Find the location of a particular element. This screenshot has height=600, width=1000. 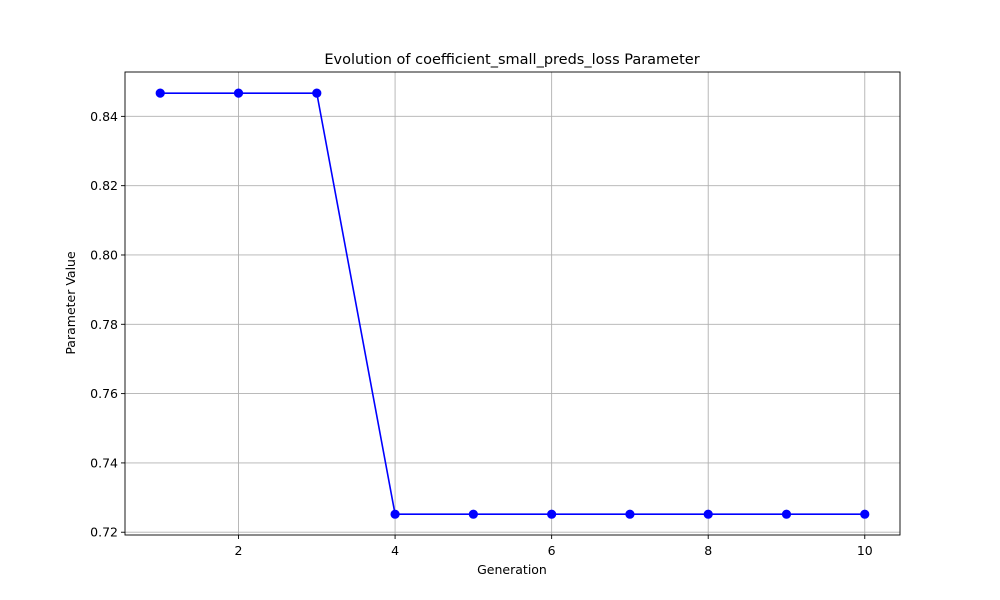

x-axis-ticks: 2 4 6 8 10 is located at coordinates (554, 546).